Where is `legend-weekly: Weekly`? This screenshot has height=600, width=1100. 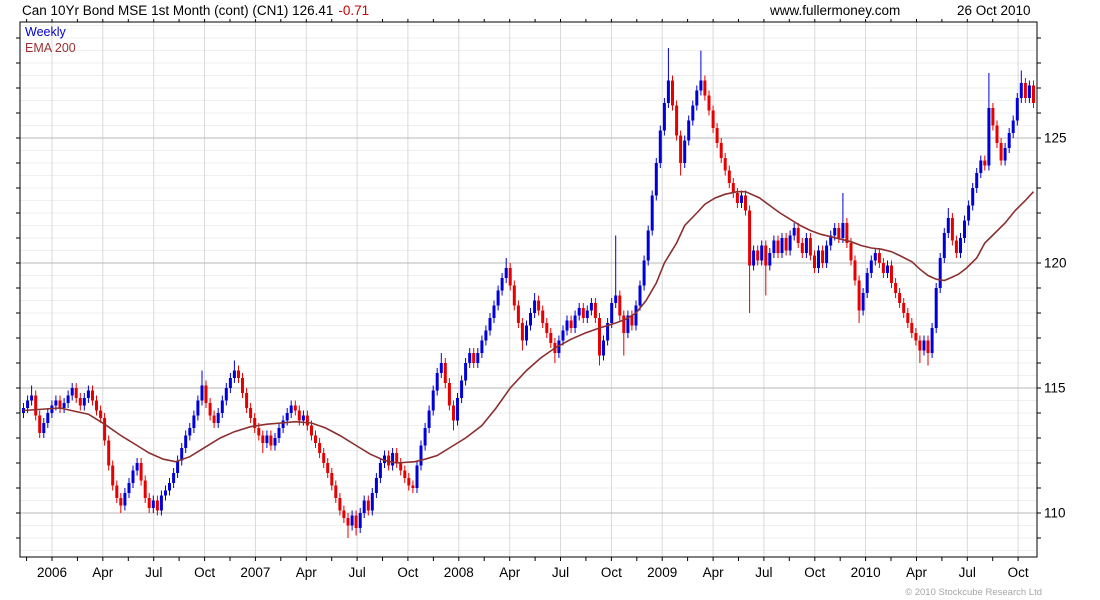 legend-weekly: Weekly is located at coordinates (45, 32).